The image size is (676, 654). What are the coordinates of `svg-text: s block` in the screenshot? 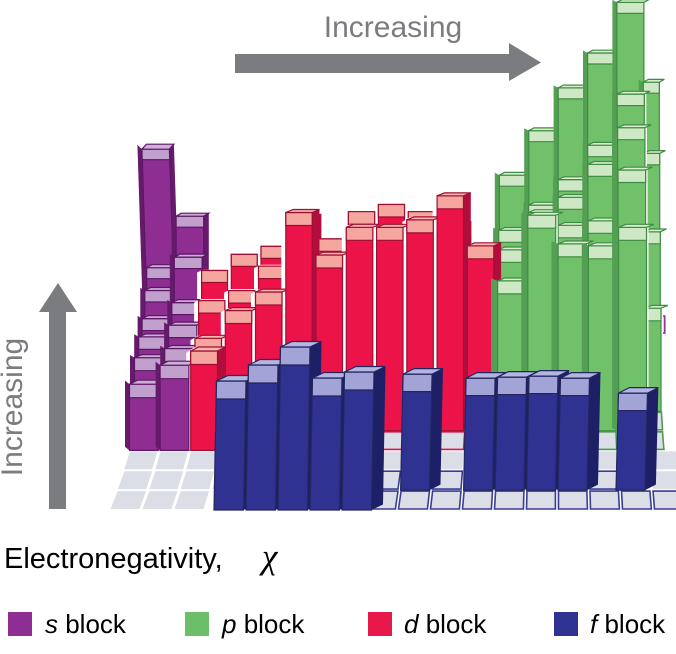 It's located at (86, 624).